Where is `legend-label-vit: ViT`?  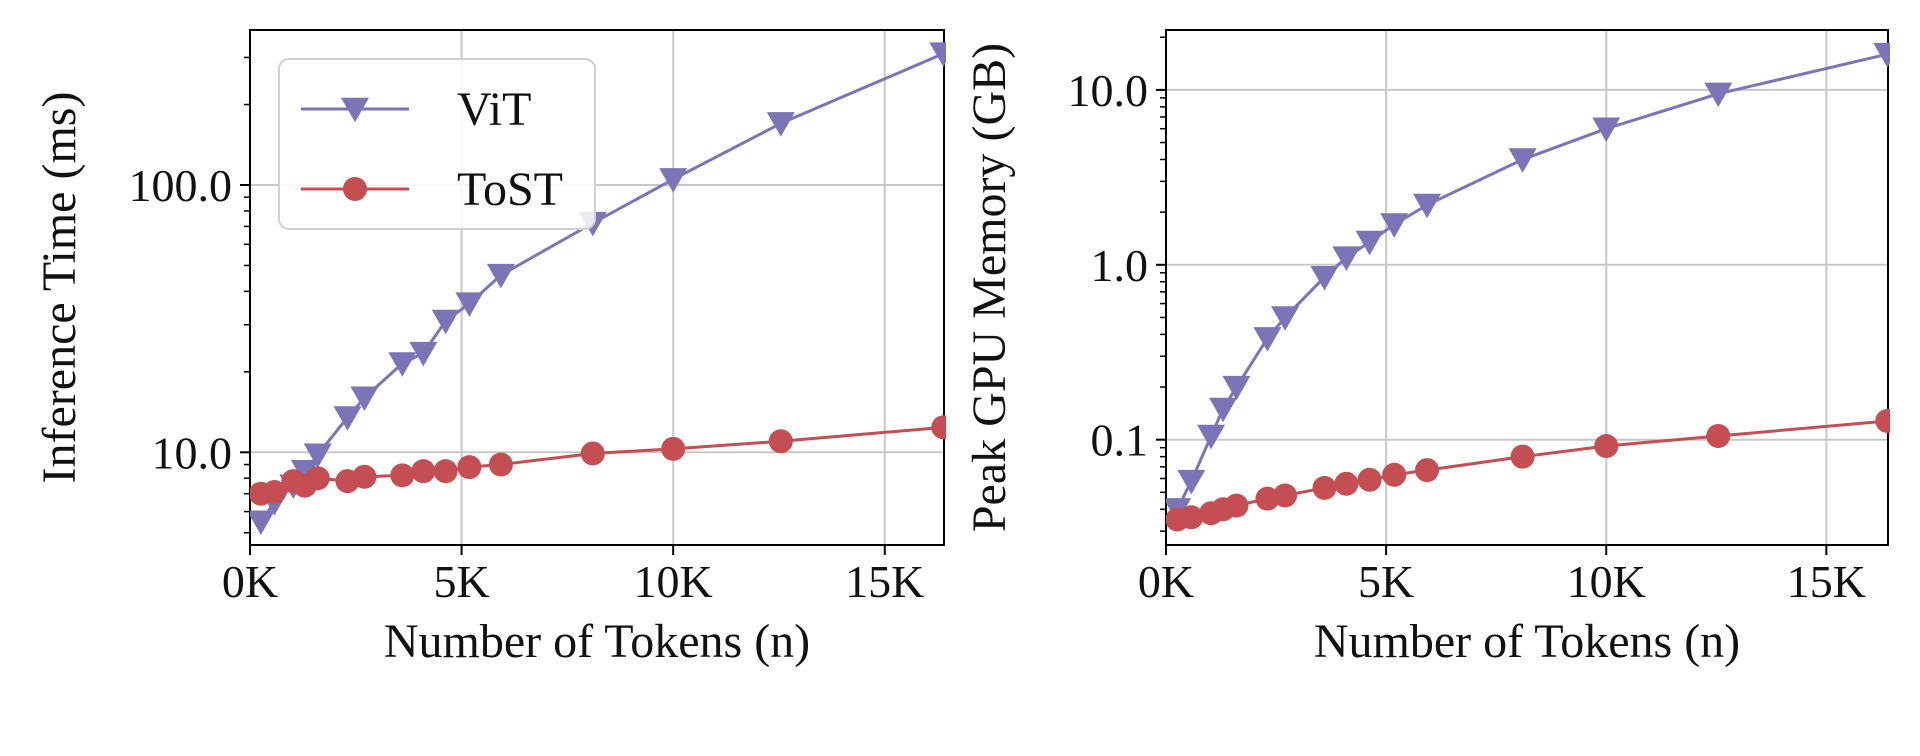 legend-label-vit: ViT is located at coordinates (494, 109).